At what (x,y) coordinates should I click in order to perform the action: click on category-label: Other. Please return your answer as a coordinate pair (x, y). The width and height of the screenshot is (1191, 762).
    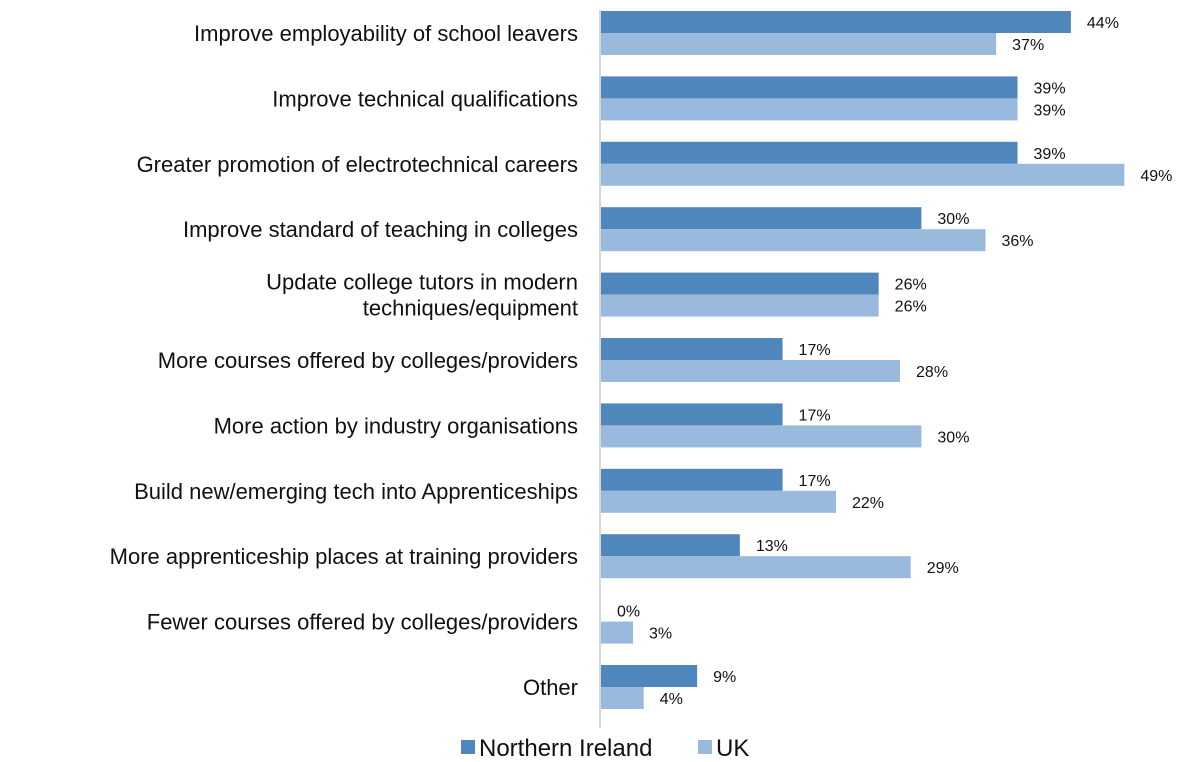
    Looking at the image, I should click on (550, 687).